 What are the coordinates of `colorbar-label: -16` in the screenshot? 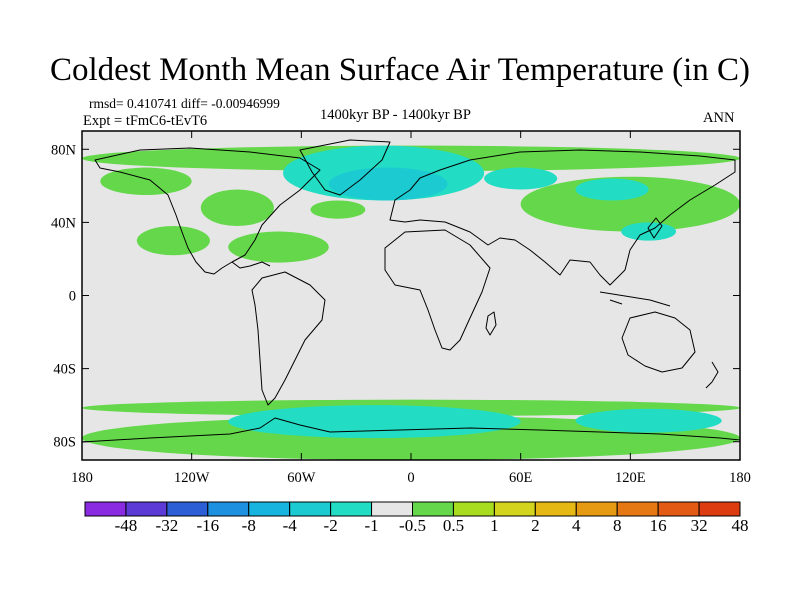 It's located at (208, 525).